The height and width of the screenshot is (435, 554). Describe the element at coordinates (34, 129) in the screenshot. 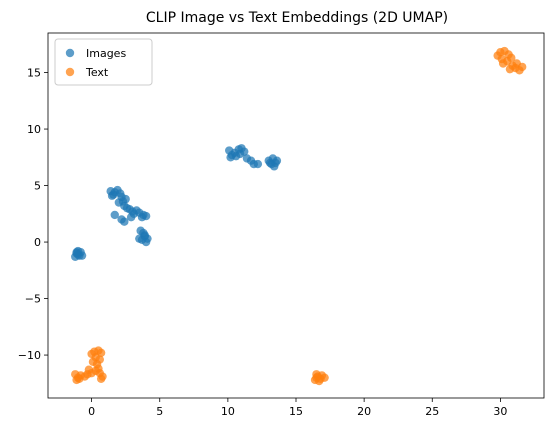

I see `y-tick-label: 10` at that location.